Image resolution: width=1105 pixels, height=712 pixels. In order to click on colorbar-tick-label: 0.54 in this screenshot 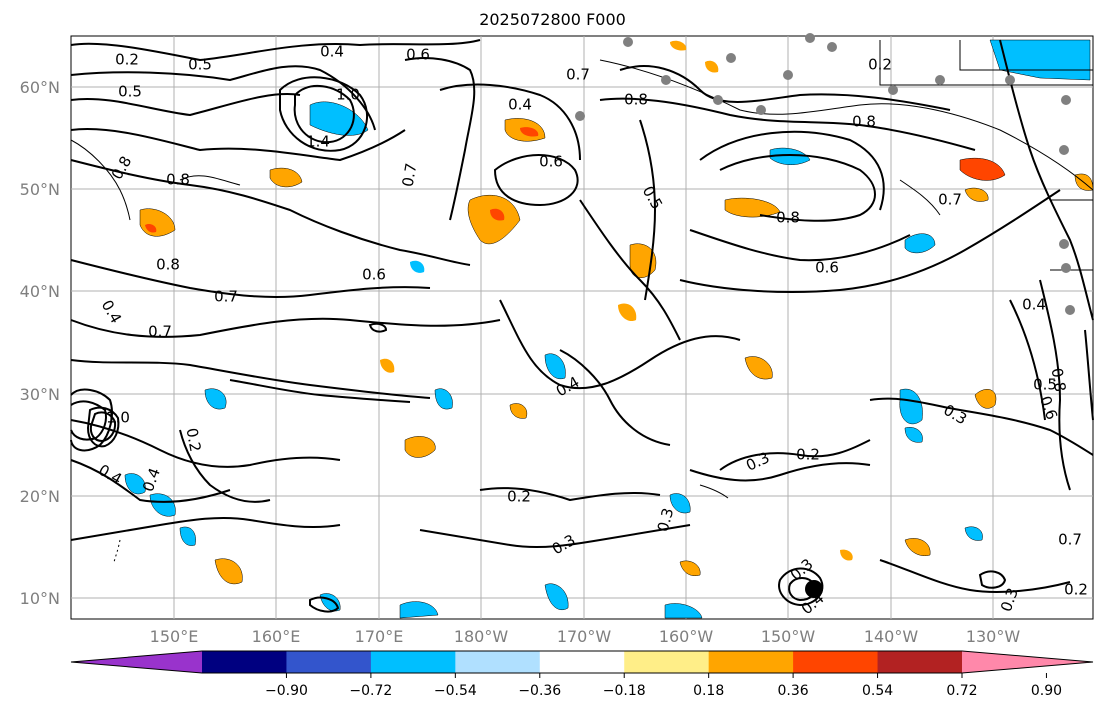, I will do `click(877, 691)`.